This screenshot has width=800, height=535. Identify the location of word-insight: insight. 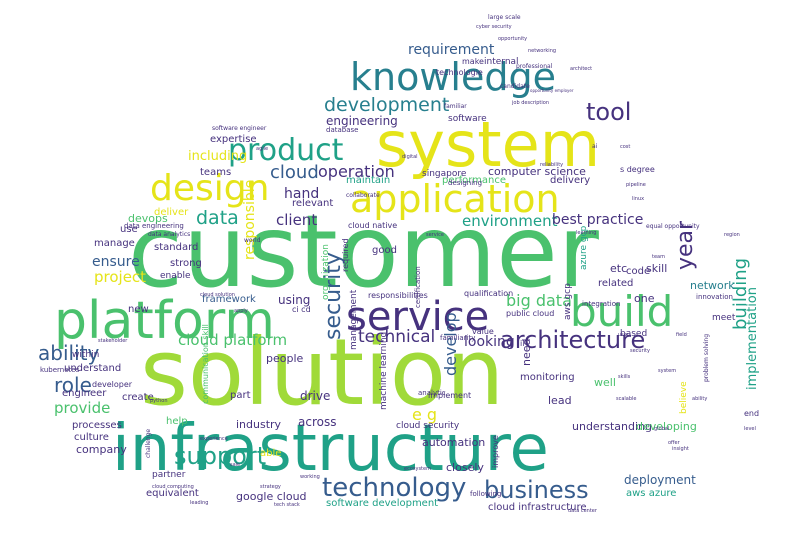
(680, 449).